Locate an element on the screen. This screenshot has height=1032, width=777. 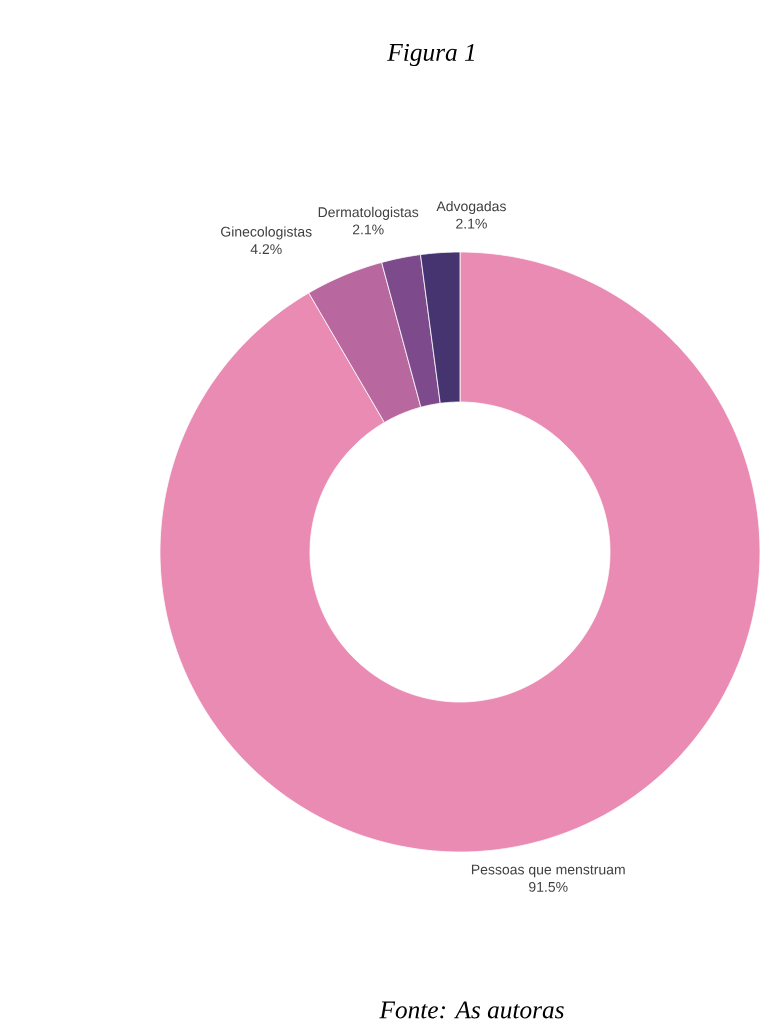
slice-label: Ginecologistas is located at coordinates (266, 233).